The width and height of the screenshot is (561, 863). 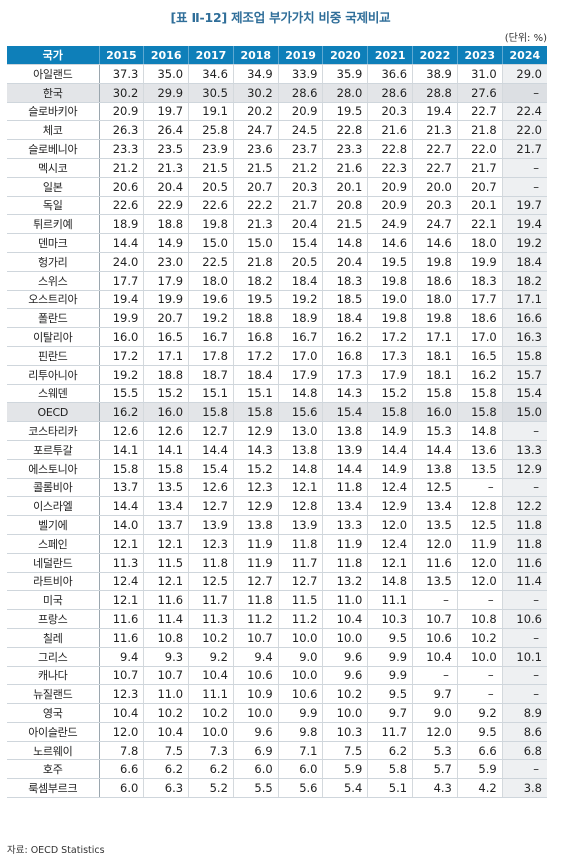 I want to click on value-cell: 6.3, so click(x=166, y=788).